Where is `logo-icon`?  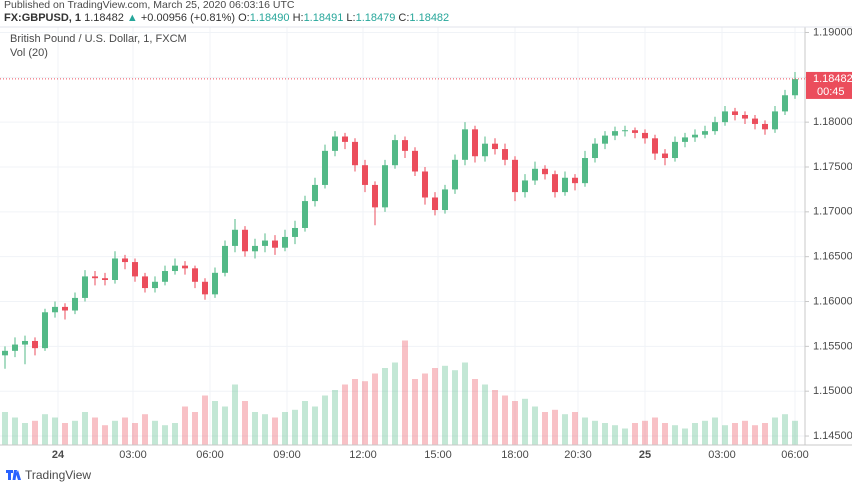 logo-icon is located at coordinates (13, 475).